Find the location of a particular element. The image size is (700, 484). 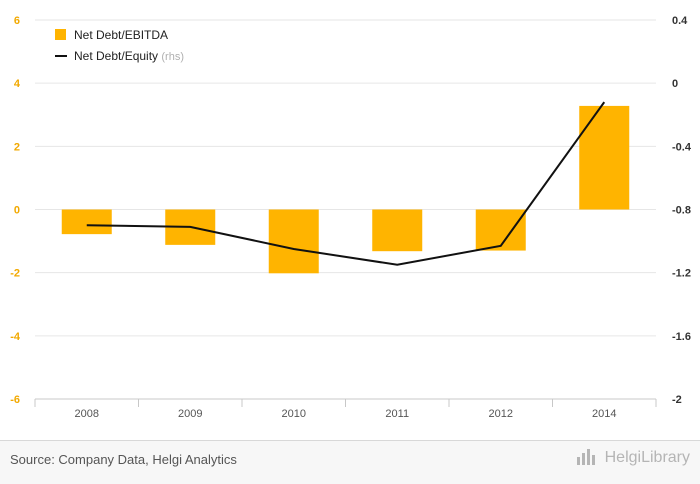

y-left-tick-label: 0 is located at coordinates (17, 211).